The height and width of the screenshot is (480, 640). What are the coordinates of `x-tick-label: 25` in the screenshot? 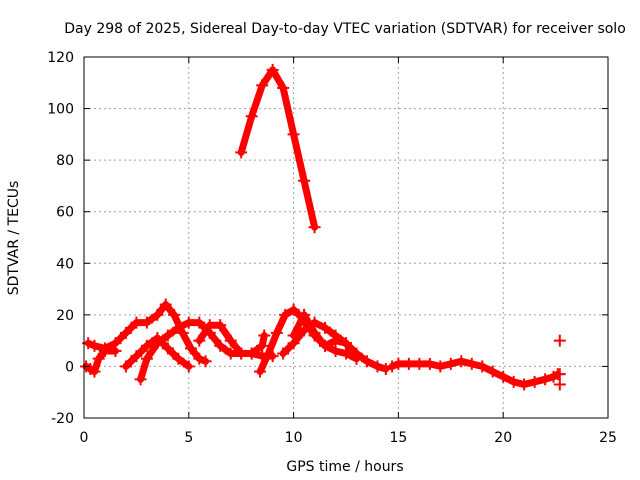 It's located at (608, 438).